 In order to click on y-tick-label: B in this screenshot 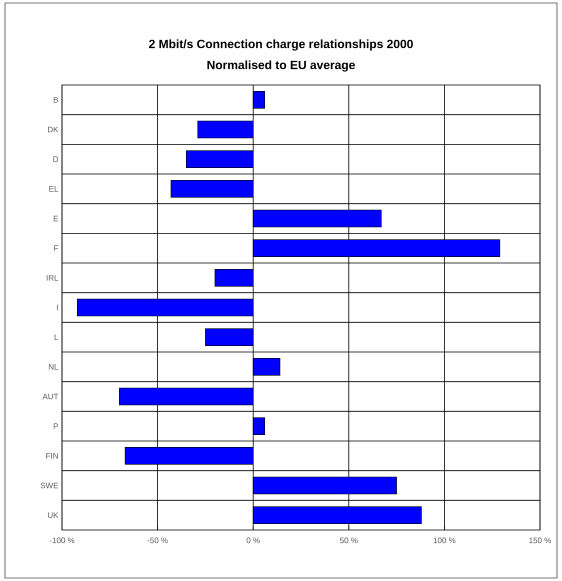, I will do `click(56, 100)`.